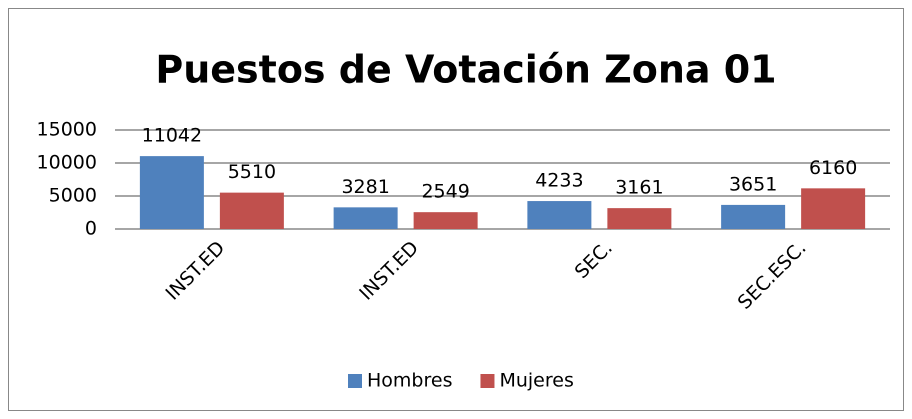  What do you see at coordinates (73, 196) in the screenshot?
I see `y-tick-label: 5000` at bounding box center [73, 196].